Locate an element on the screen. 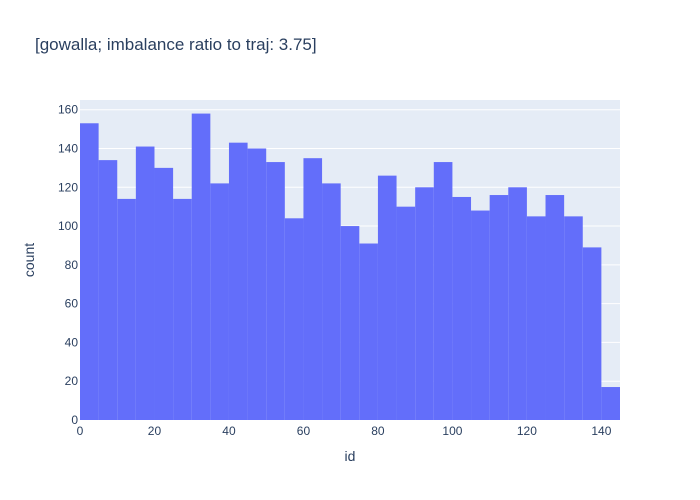  y-tick-label: 60 is located at coordinates (72, 304).